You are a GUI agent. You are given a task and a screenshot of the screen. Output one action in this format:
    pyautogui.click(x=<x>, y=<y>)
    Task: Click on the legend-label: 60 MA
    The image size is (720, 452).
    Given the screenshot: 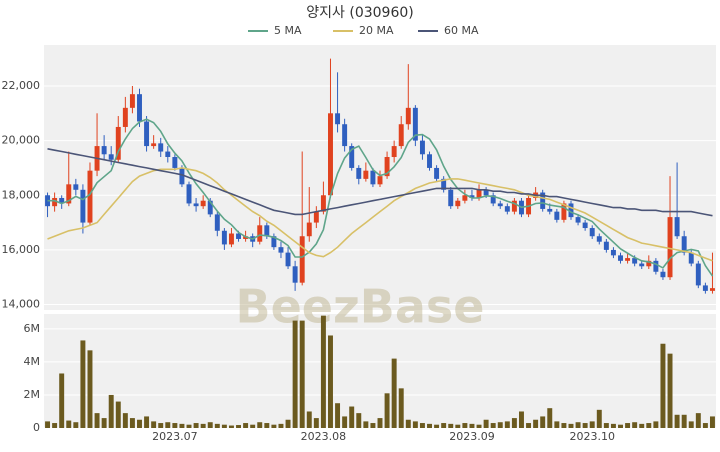 What is the action you would take?
    pyautogui.click(x=461, y=30)
    